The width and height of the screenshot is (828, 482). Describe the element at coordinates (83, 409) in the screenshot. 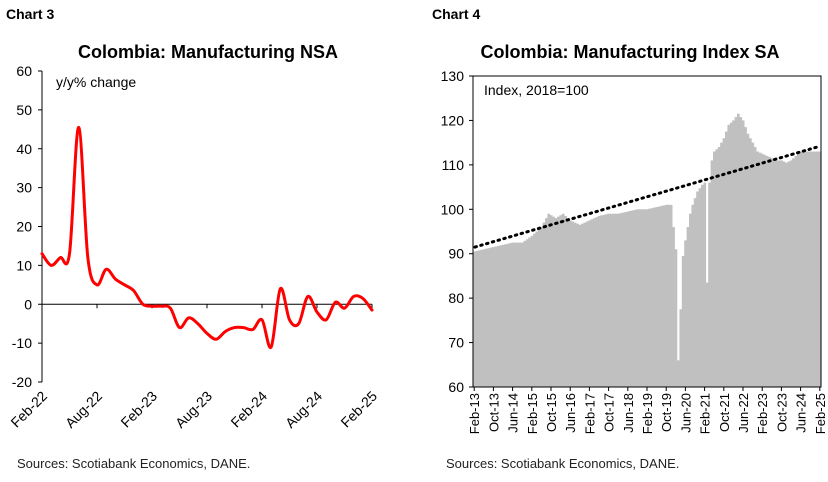

I see `chart3-x-tick-label: Aug-22` at that location.